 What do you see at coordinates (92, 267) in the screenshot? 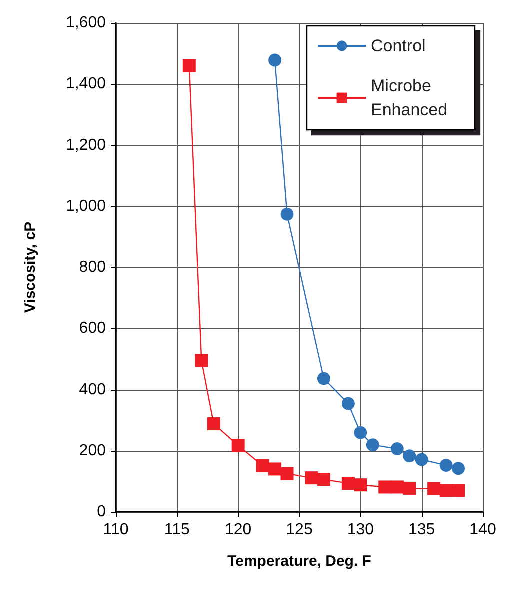
I see `y-tick-label: 800` at bounding box center [92, 267].